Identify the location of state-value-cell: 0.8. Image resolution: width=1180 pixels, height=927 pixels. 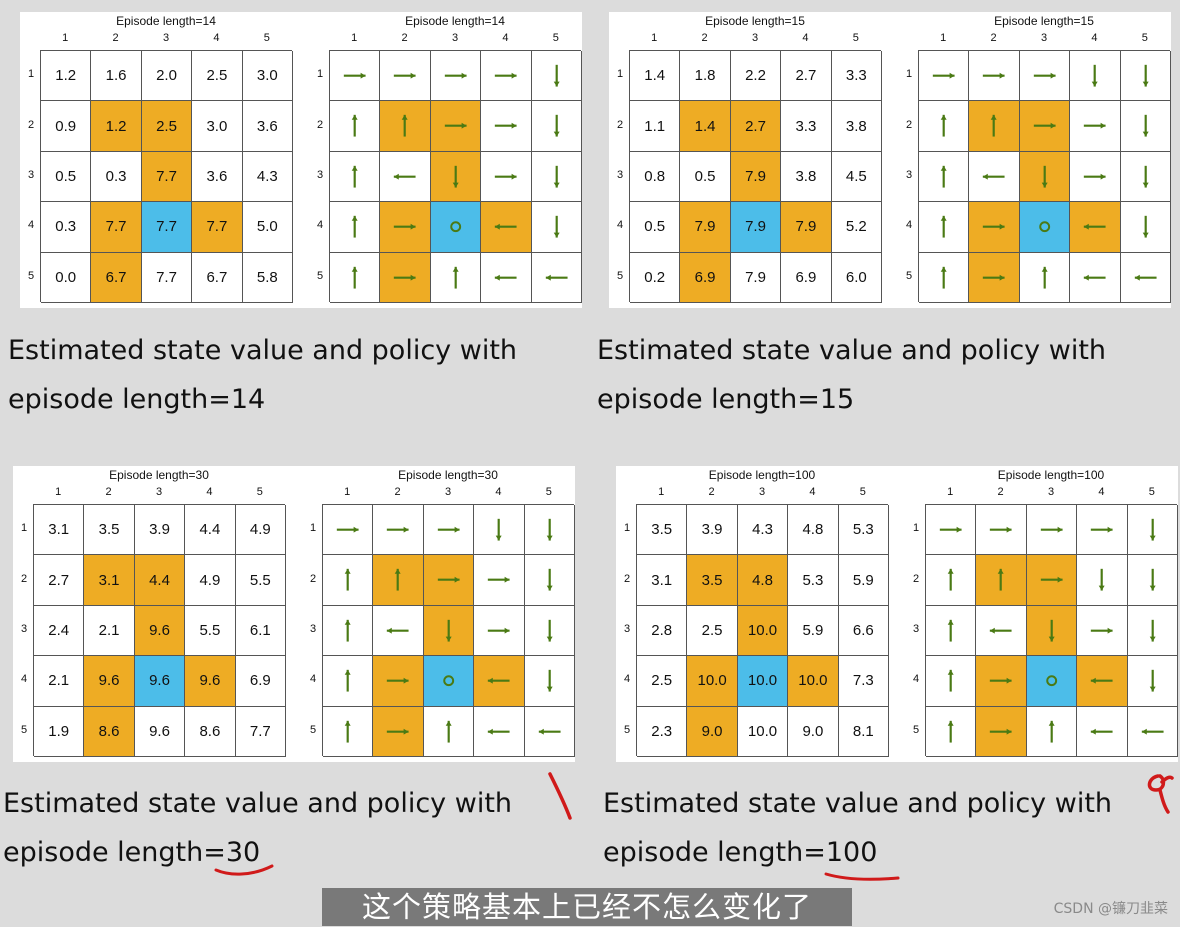
(655, 177).